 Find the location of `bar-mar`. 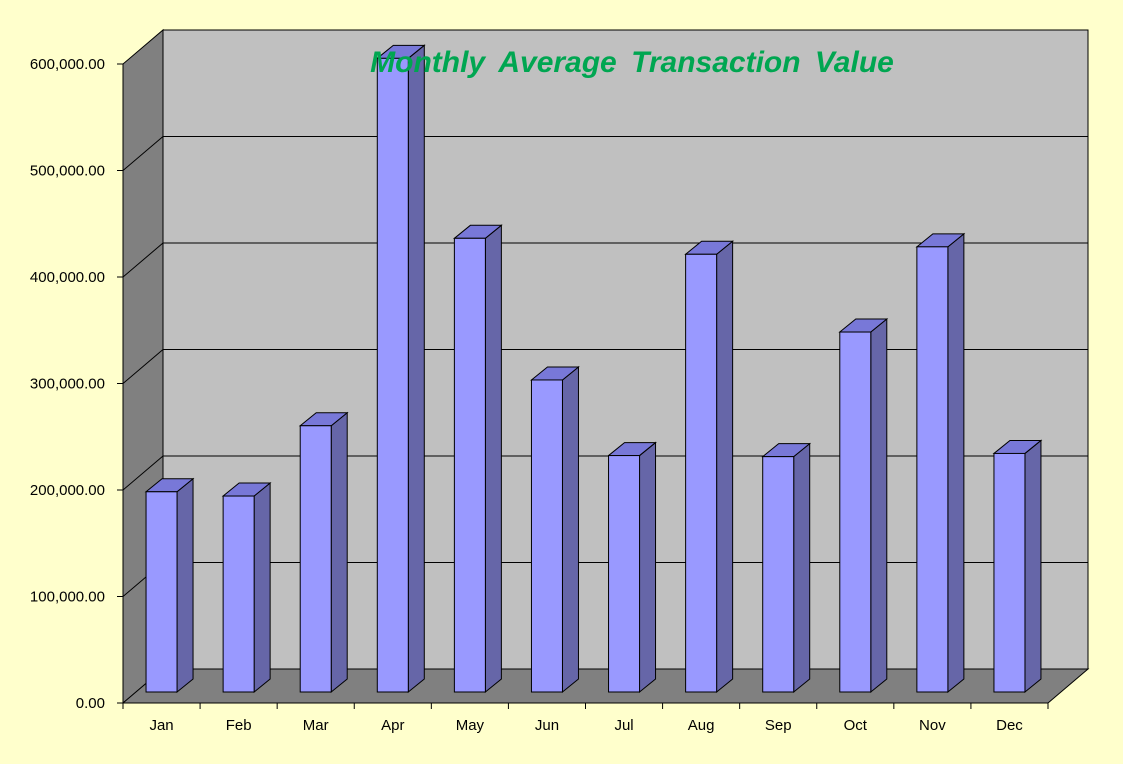

bar-mar is located at coordinates (323, 552).